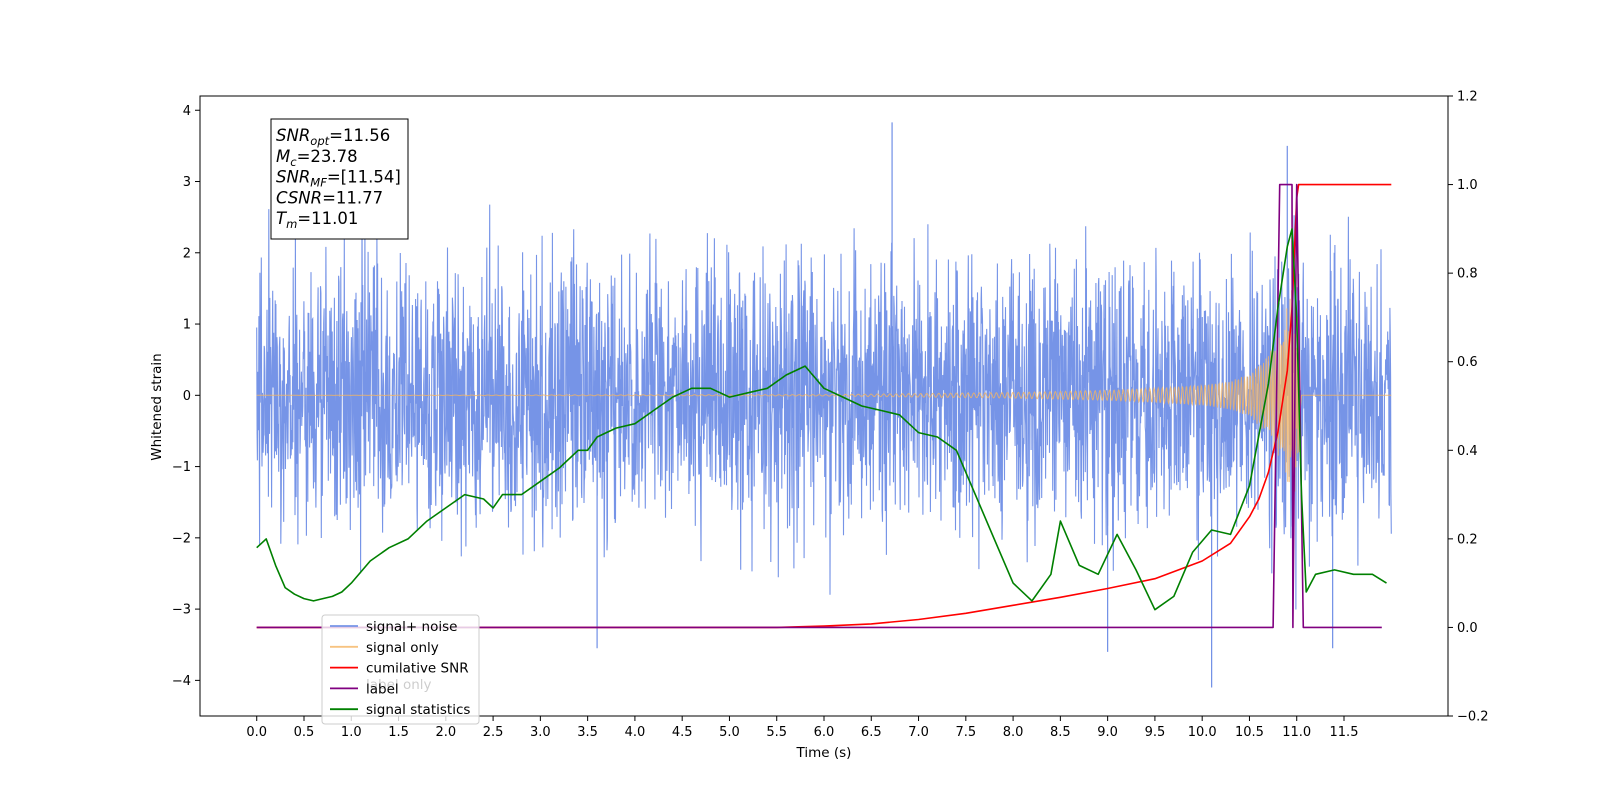  What do you see at coordinates (187, 111) in the screenshot?
I see `y-tick-label: 4` at bounding box center [187, 111].